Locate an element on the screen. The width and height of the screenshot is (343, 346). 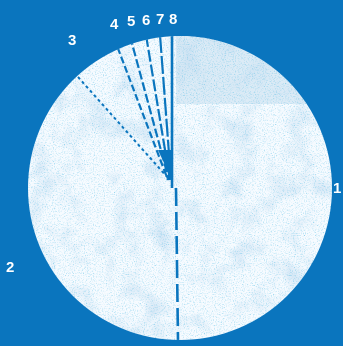
label-1: 1 is located at coordinates (337, 188).